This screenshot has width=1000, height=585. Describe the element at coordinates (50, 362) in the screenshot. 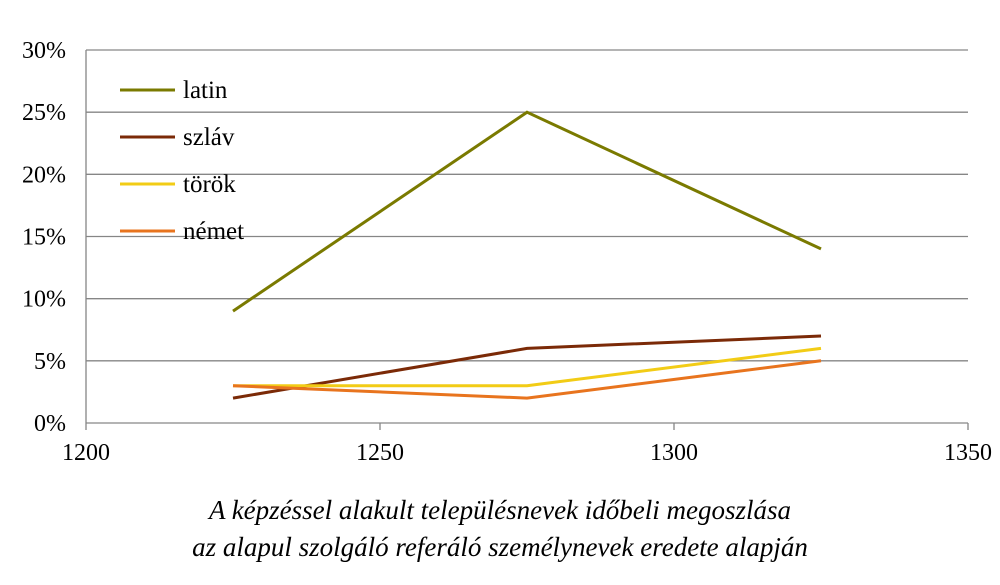

I see `y-tick-label: 5%` at that location.